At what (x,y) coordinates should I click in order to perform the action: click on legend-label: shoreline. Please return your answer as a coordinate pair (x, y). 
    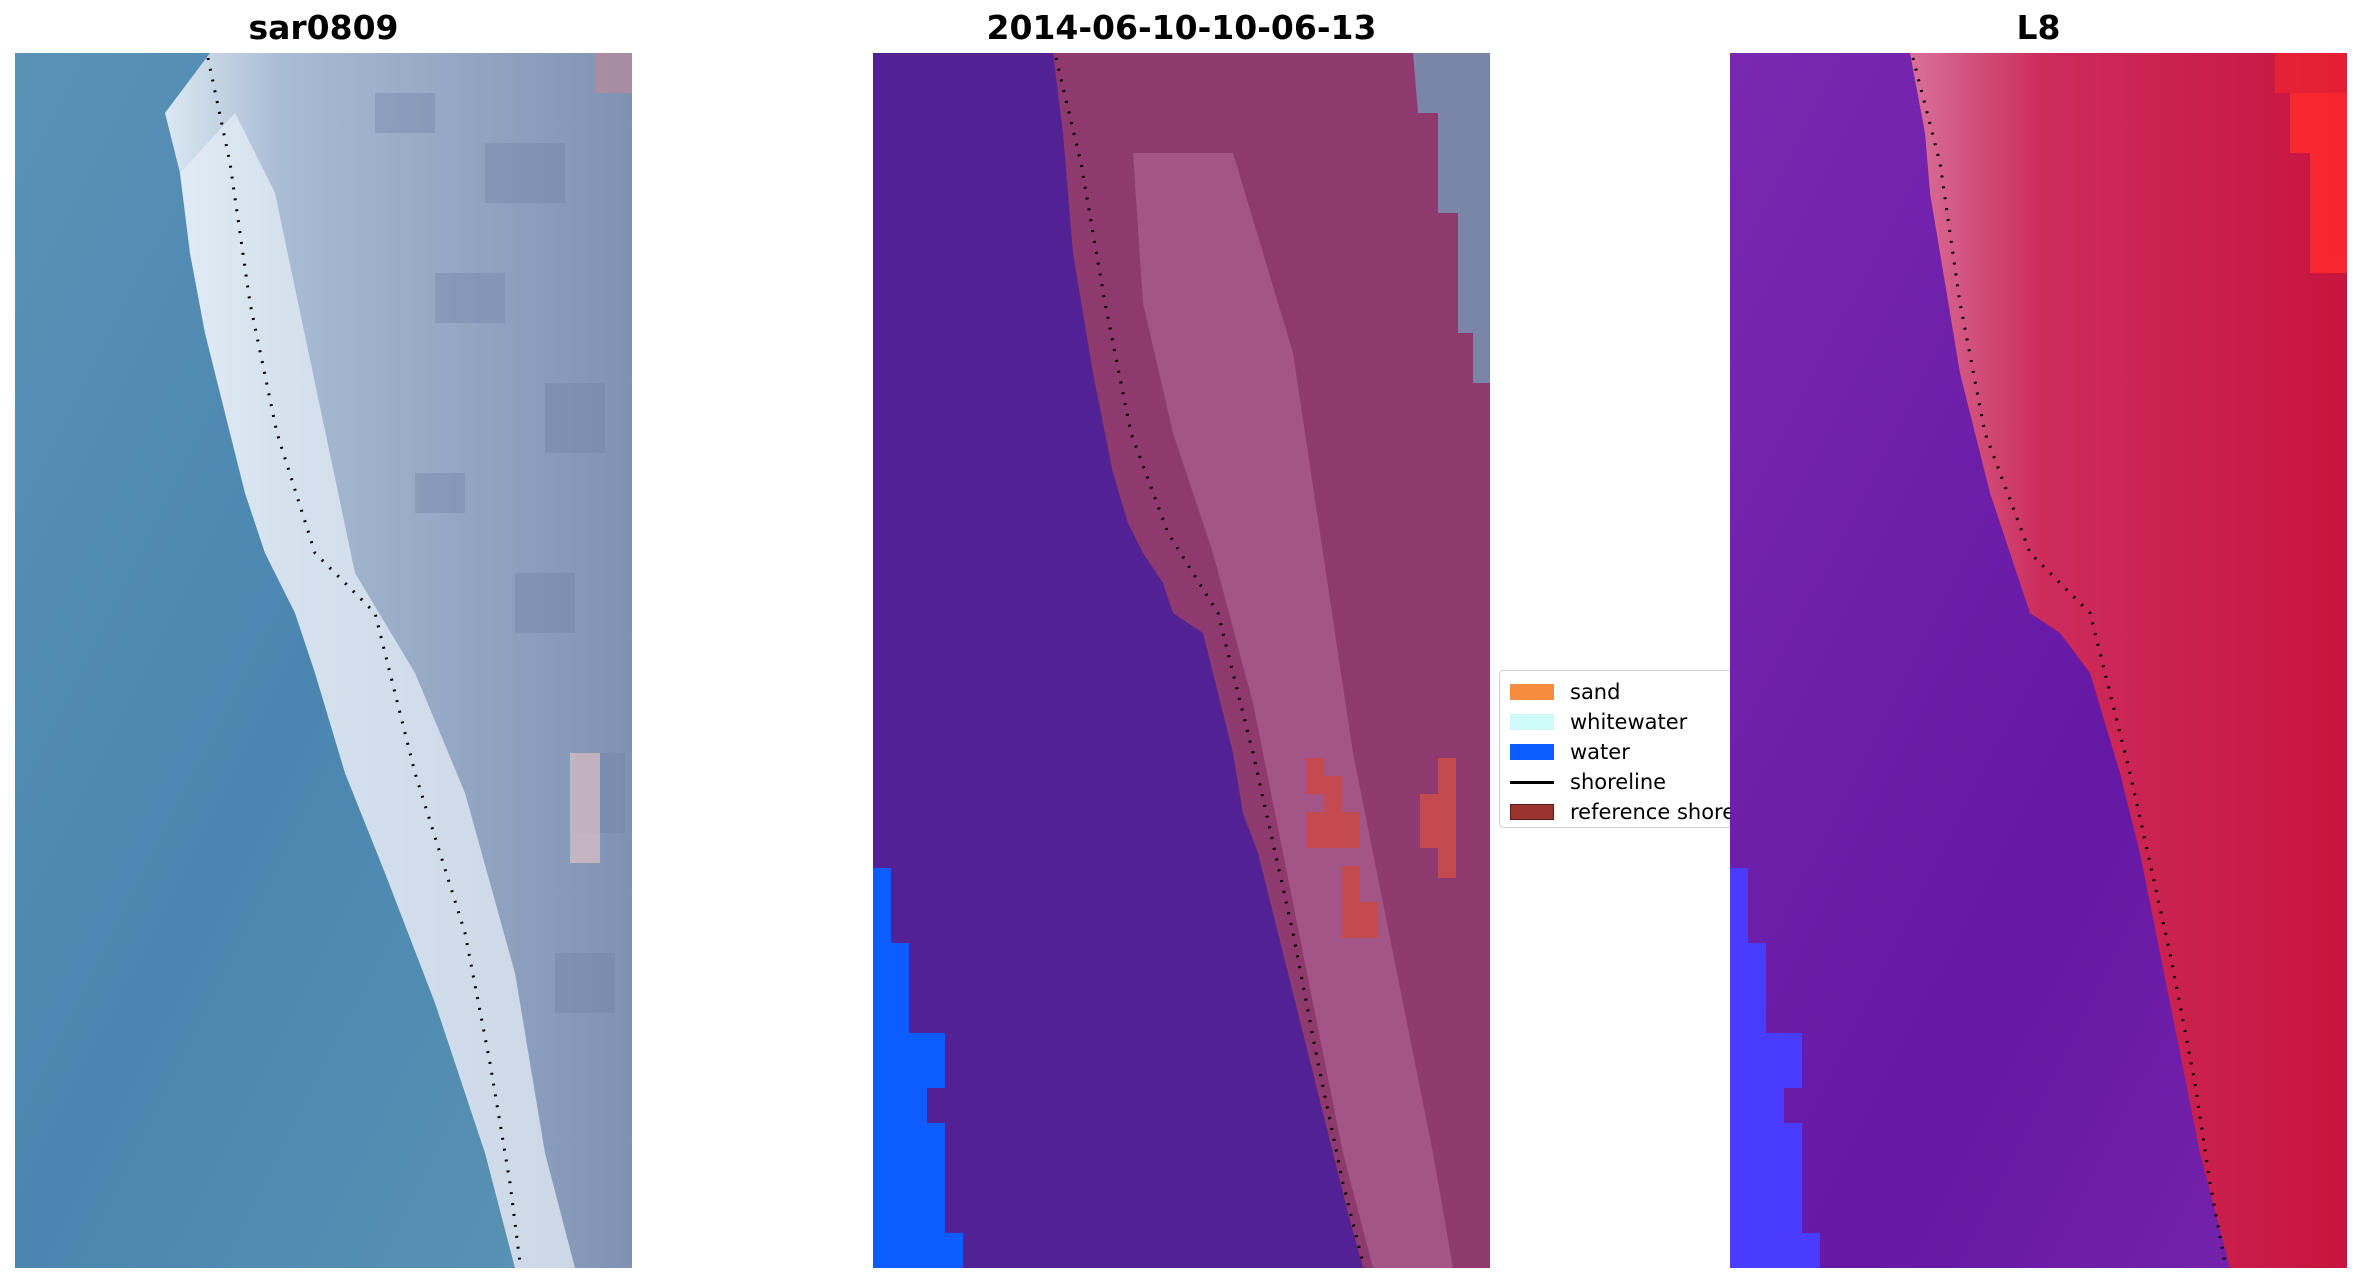
    Looking at the image, I should click on (1618, 782).